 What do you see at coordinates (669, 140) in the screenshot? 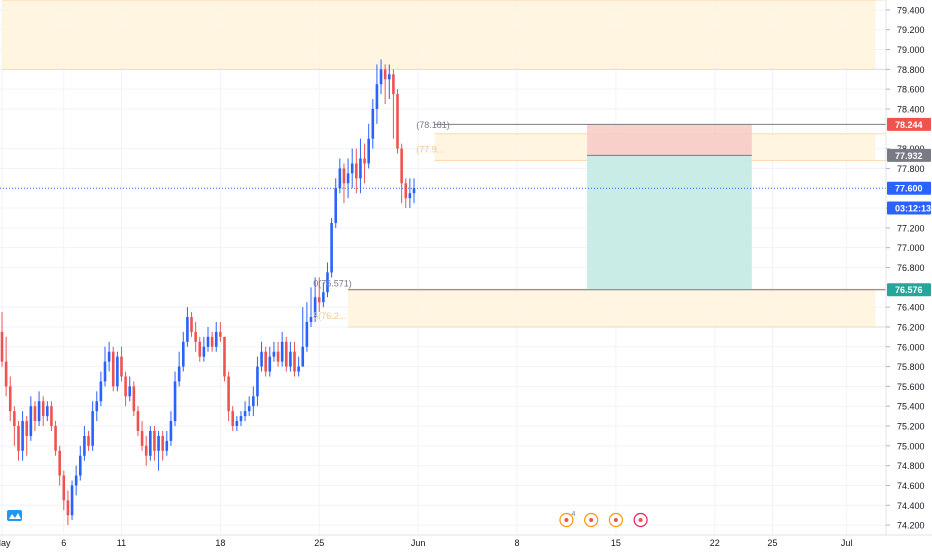
I see `stop-loss-area` at bounding box center [669, 140].